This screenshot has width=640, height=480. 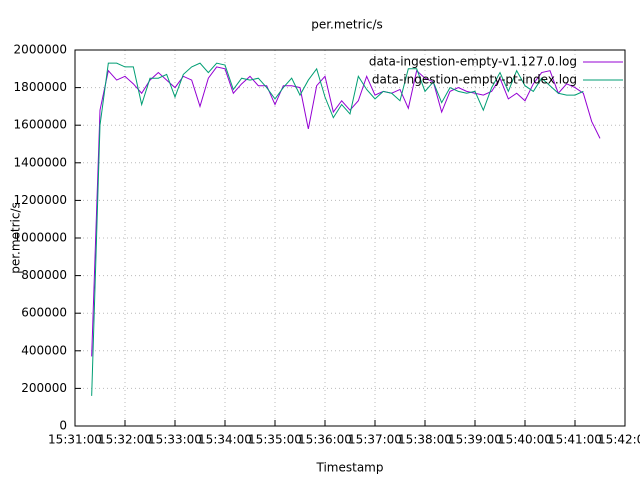 What do you see at coordinates (40, 50) in the screenshot?
I see `y-tick-label: 2000000` at bounding box center [40, 50].